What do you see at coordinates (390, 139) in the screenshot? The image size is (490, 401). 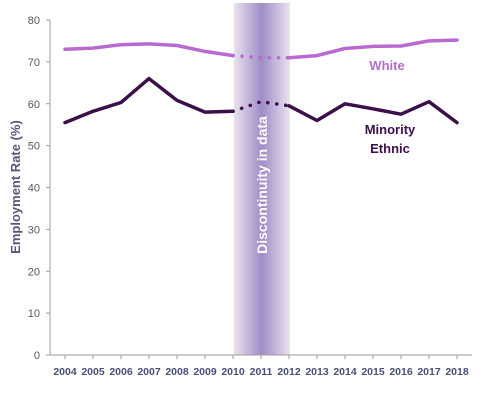 I see `series-label: Minority Ethnic` at bounding box center [390, 139].